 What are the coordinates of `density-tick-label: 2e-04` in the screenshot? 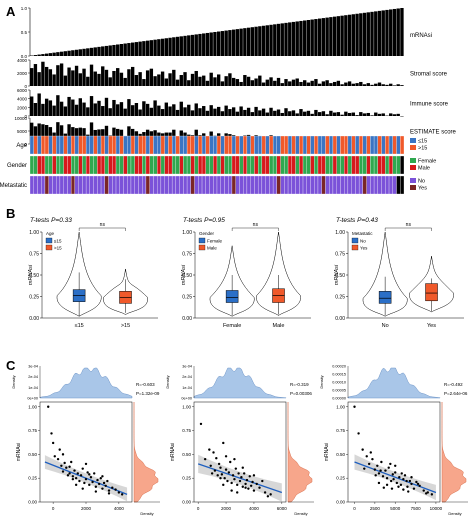 It's located at (33, 377).